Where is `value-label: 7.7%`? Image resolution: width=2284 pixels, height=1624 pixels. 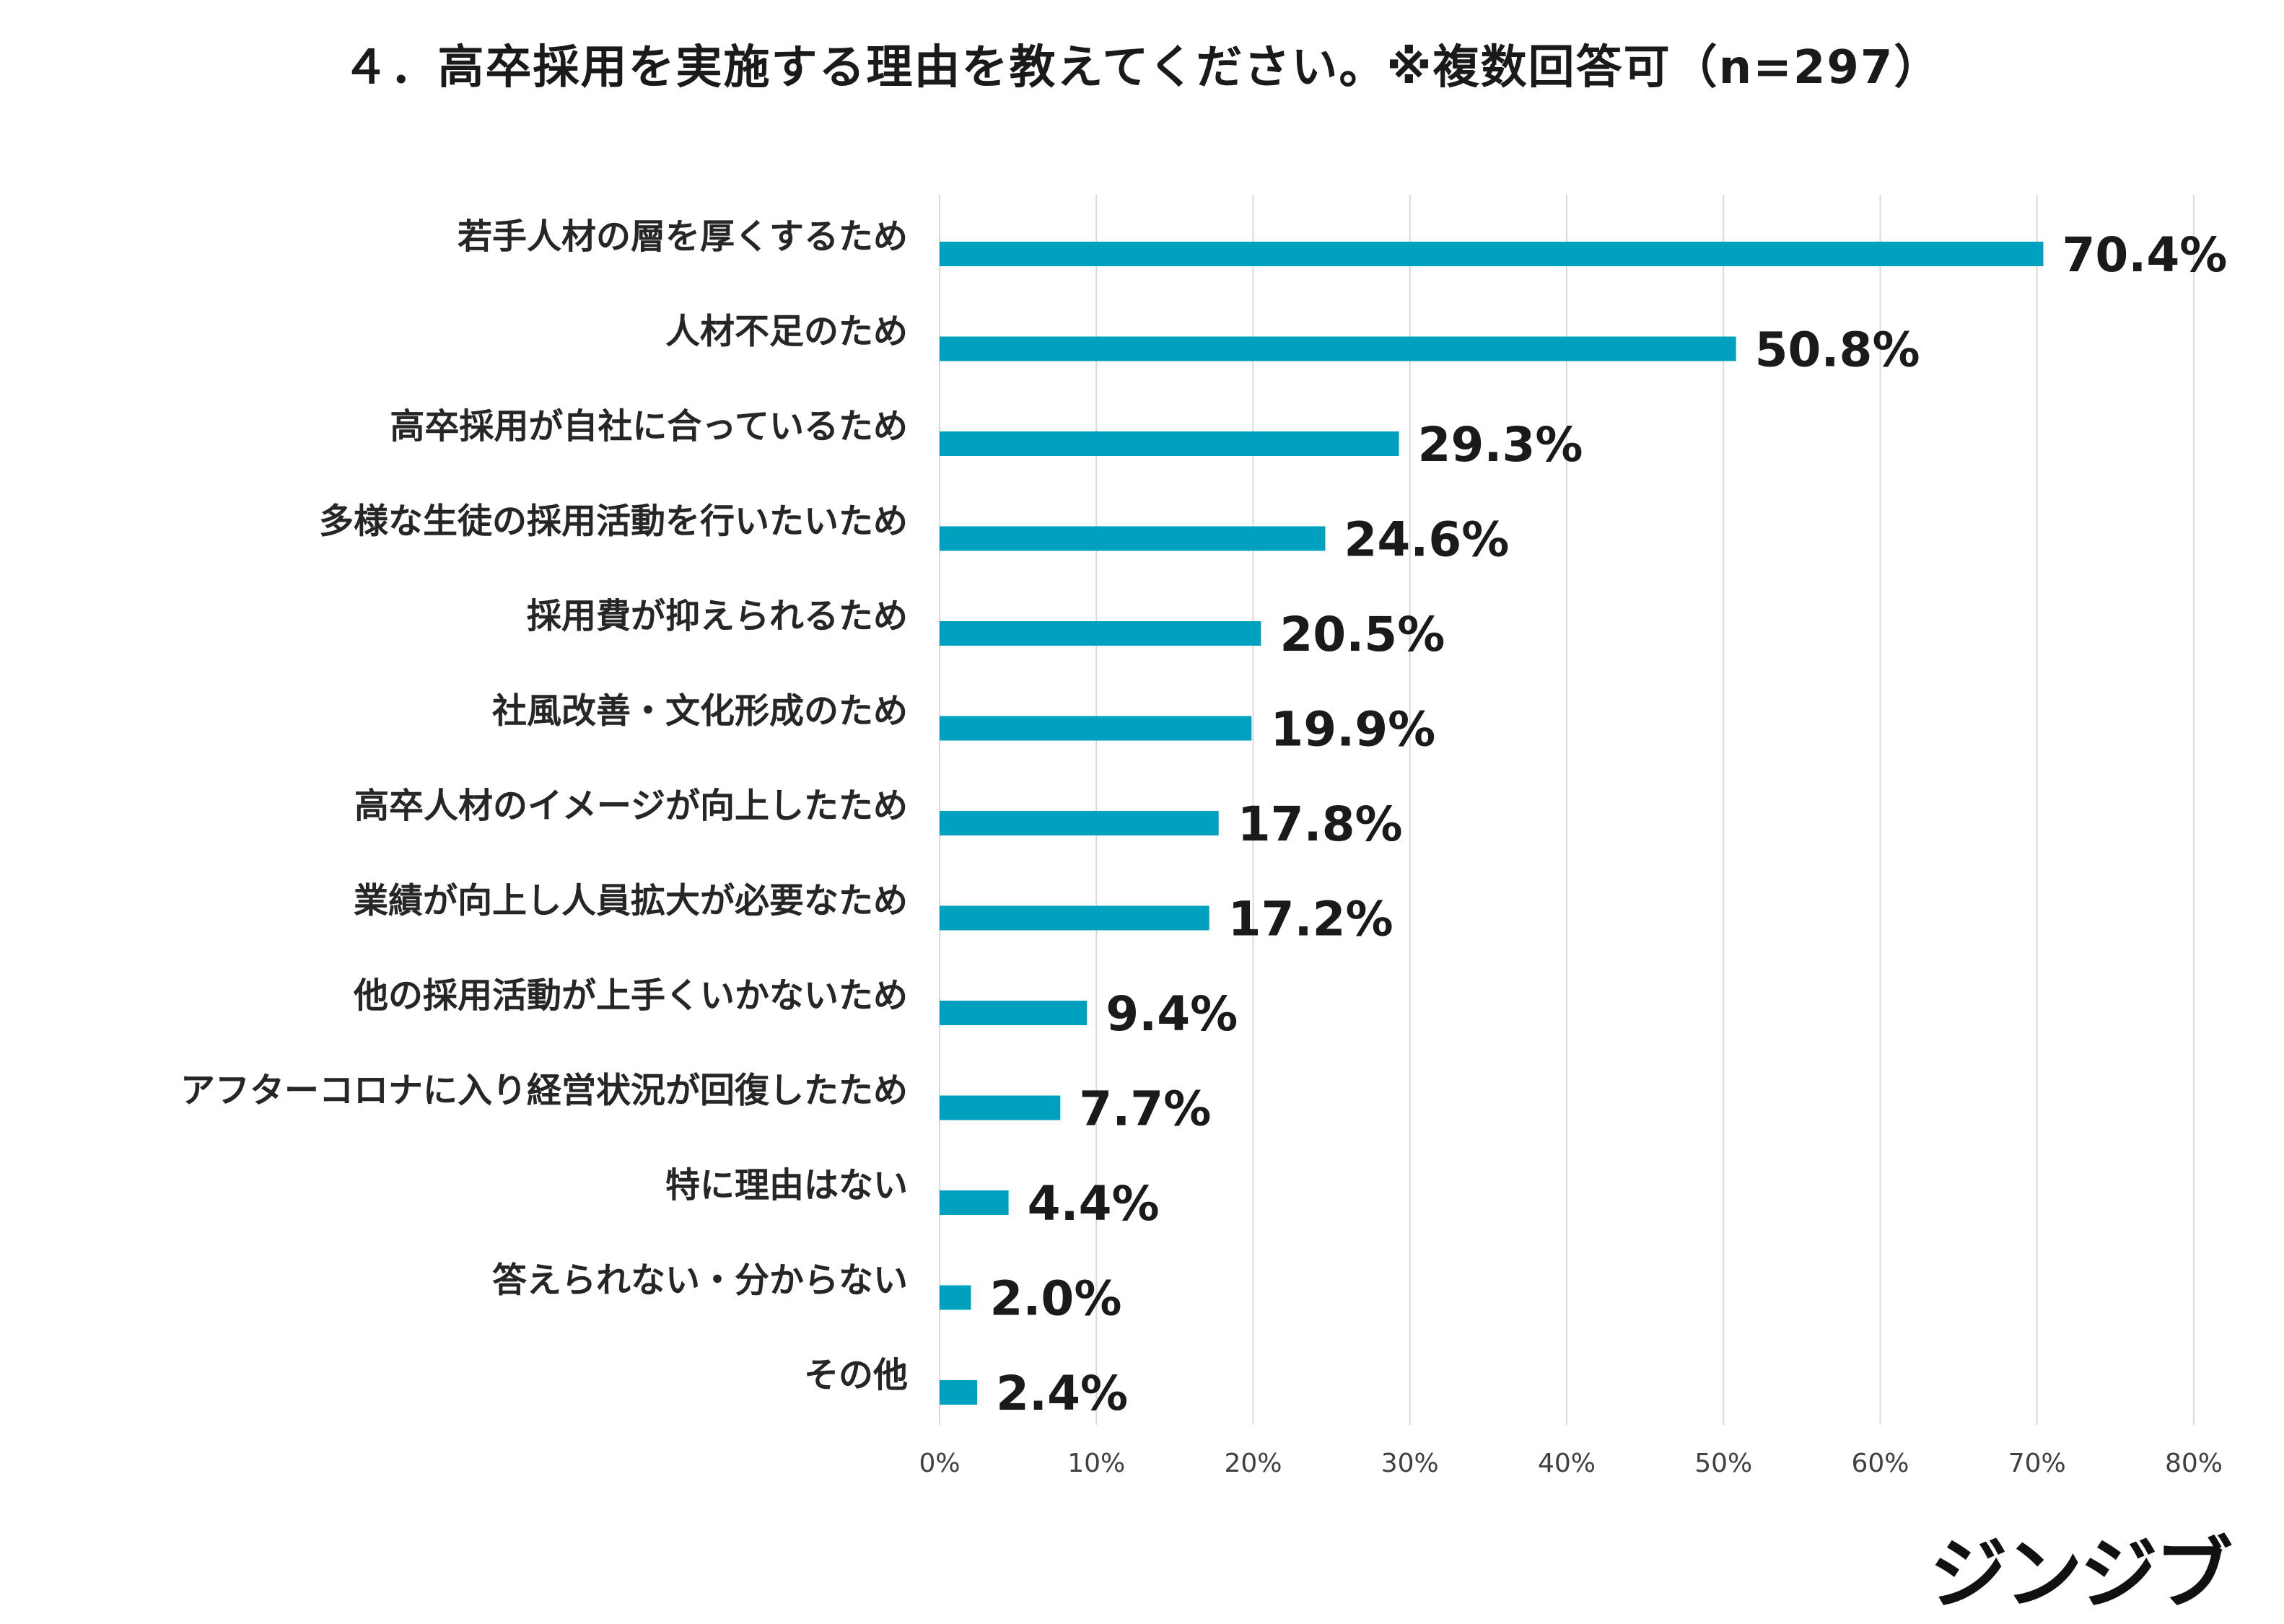 value-label: 7.7% is located at coordinates (1145, 1109).